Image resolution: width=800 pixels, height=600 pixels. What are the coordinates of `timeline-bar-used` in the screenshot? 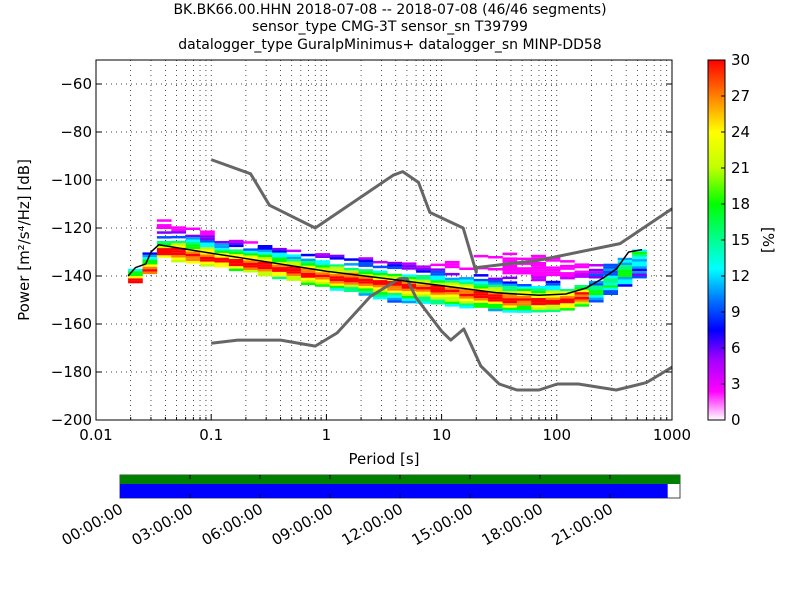 It's located at (394, 491).